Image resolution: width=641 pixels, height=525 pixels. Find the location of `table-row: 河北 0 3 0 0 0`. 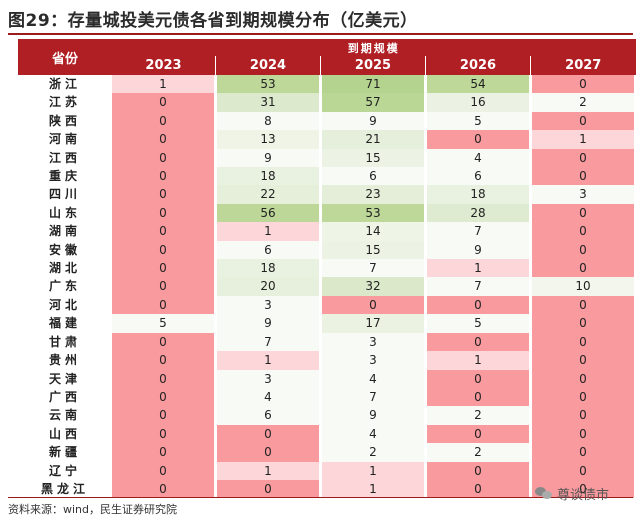

table-row: 河北 0 3 0 0 0 is located at coordinates (327, 305).